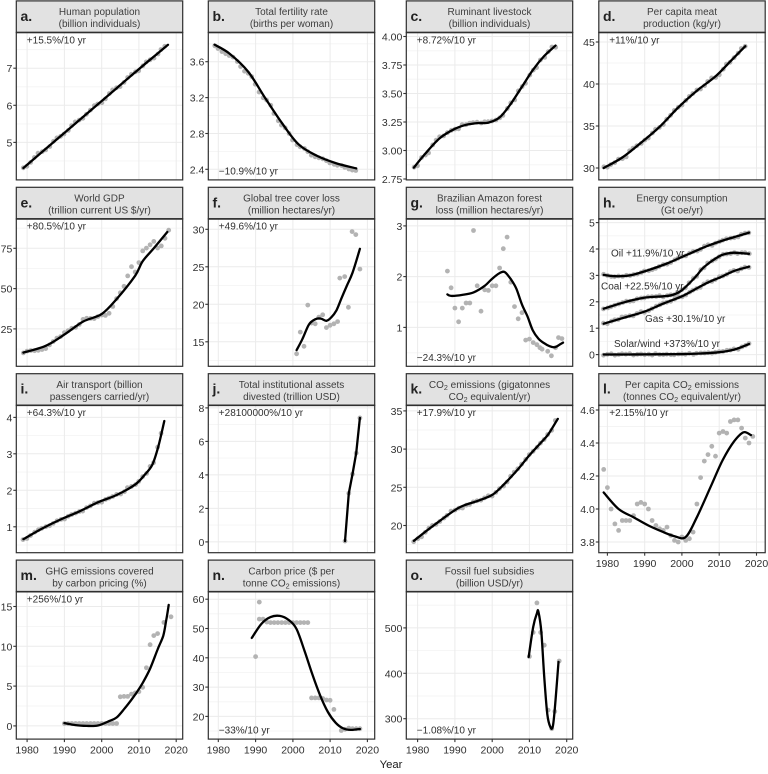 Image resolution: width=768 pixels, height=774 pixels. What do you see at coordinates (634, 40) in the screenshot?
I see `svg-text: +11%/10 yr` at bounding box center [634, 40].